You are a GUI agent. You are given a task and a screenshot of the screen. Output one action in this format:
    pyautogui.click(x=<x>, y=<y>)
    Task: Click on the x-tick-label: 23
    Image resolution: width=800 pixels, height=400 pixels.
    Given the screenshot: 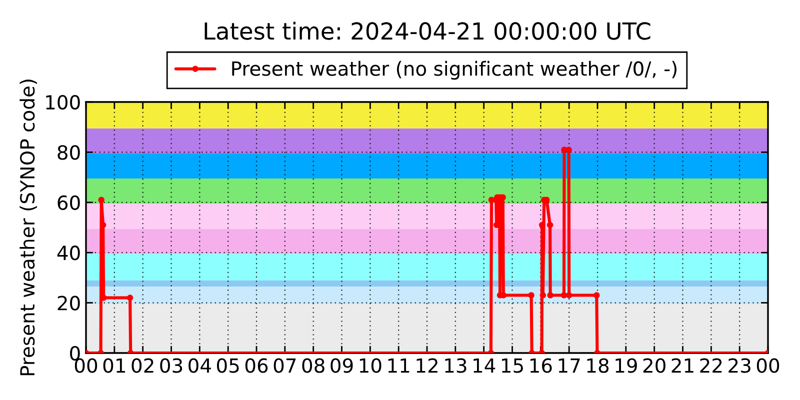 What is the action you would take?
    pyautogui.click(x=739, y=365)
    